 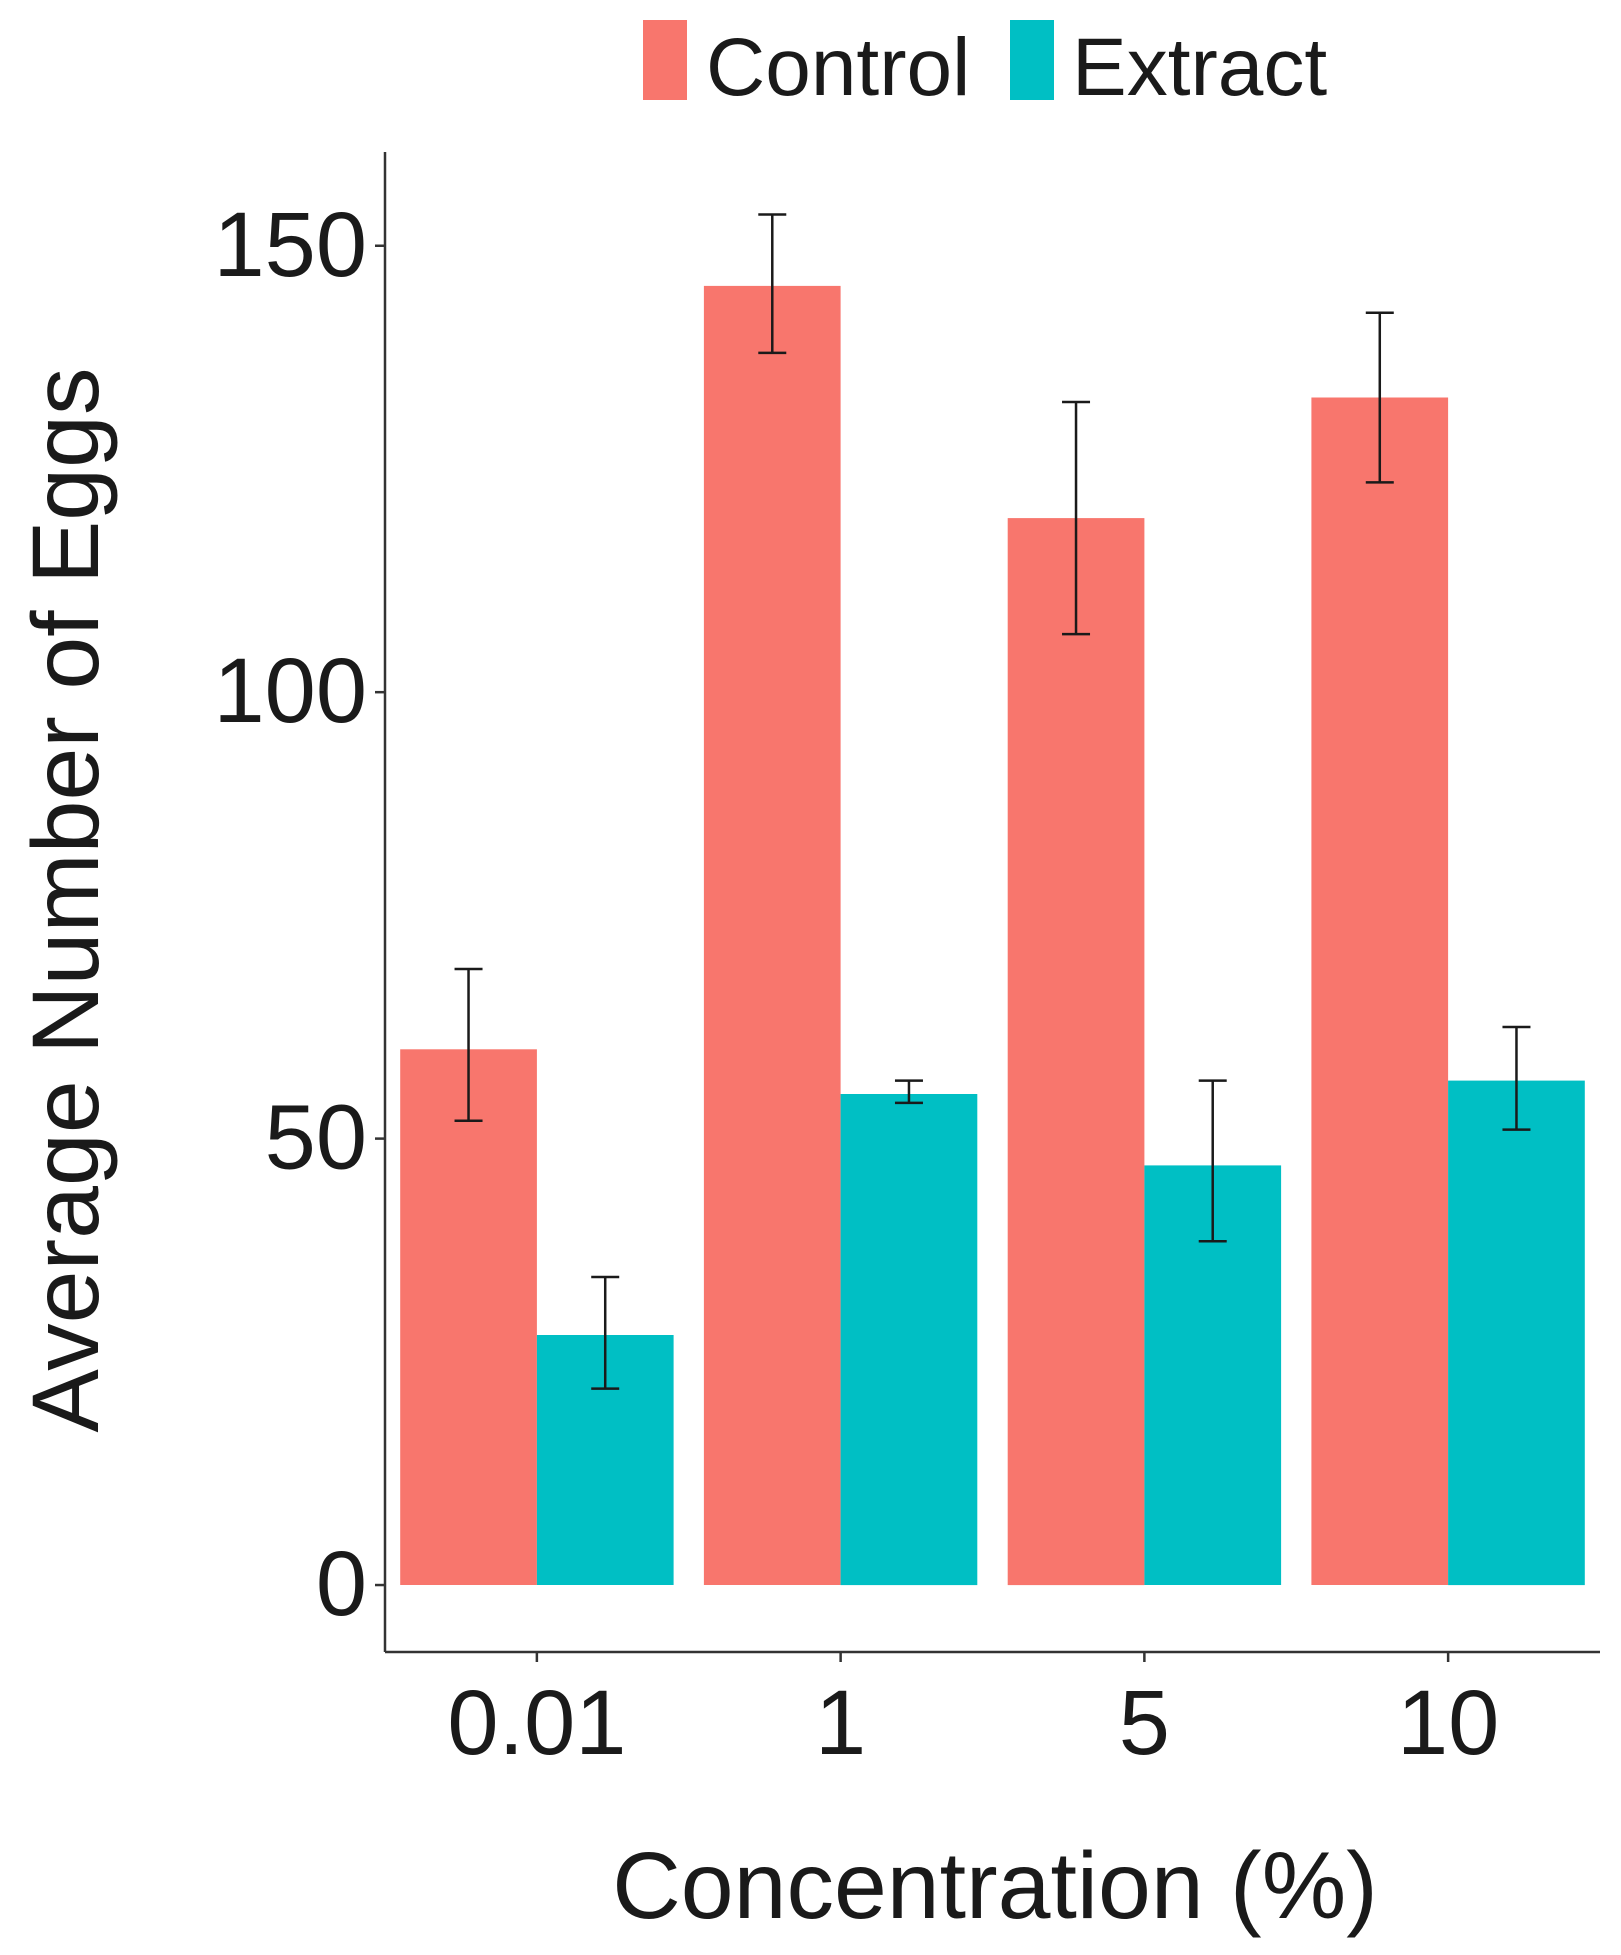 What do you see at coordinates (341, 1584) in the screenshot?
I see `y-tick-label-0: 0` at bounding box center [341, 1584].